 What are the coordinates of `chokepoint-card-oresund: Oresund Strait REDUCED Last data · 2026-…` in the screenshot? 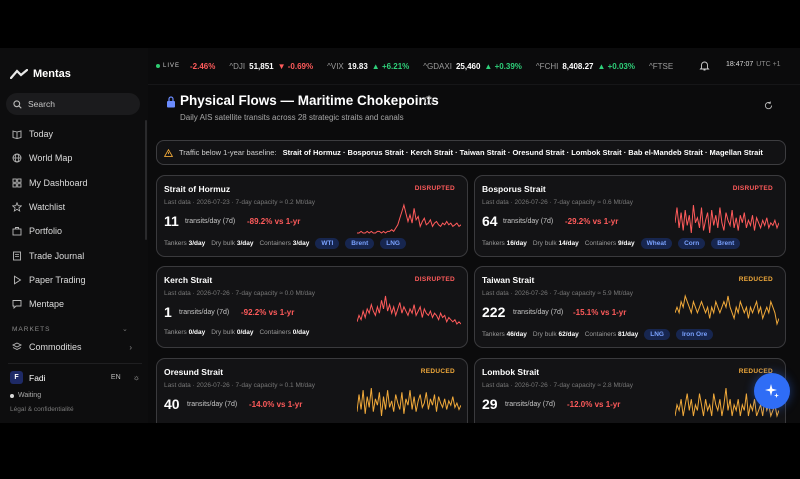 It's located at (312, 390).